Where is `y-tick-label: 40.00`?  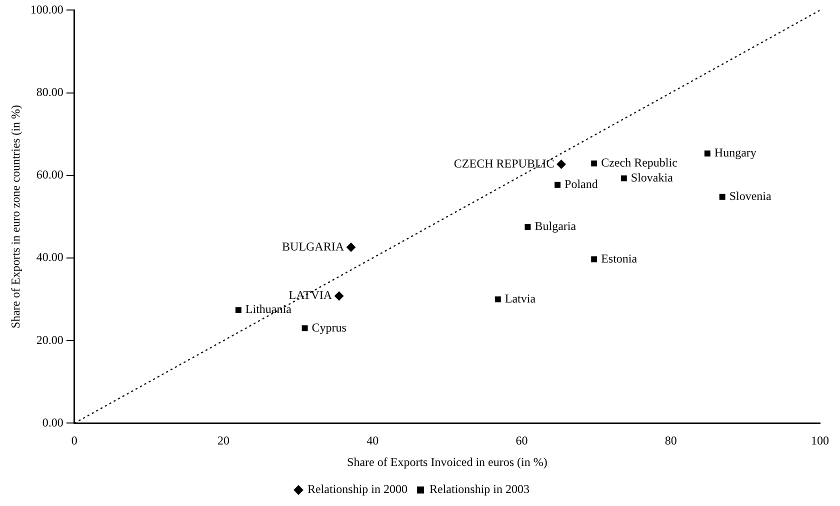 y-tick-label: 40.00 is located at coordinates (50, 257).